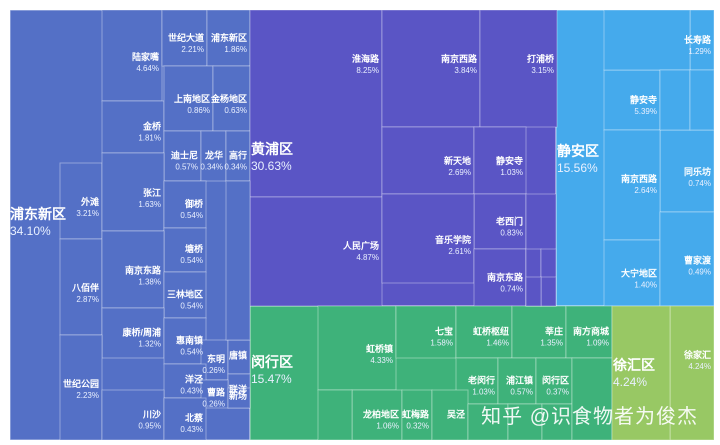 The height and width of the screenshot is (445, 720). What do you see at coordinates (699, 183) in the screenshot?
I see `treemap-cell-value-2-2: 0.74%` at bounding box center [699, 183].